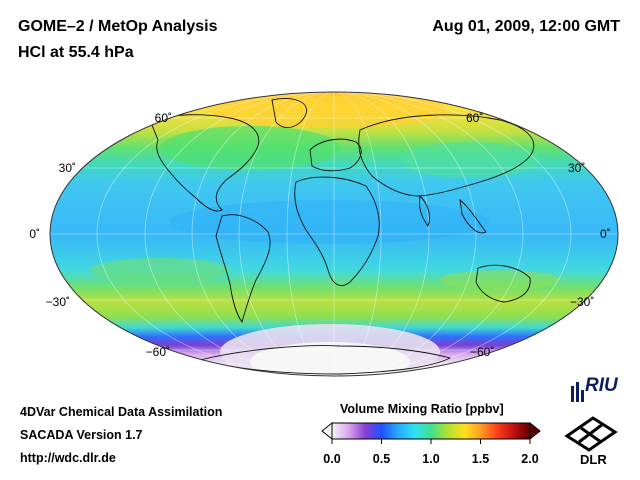  I want to click on lat-label-m30-right: −30˚, so click(582, 302).